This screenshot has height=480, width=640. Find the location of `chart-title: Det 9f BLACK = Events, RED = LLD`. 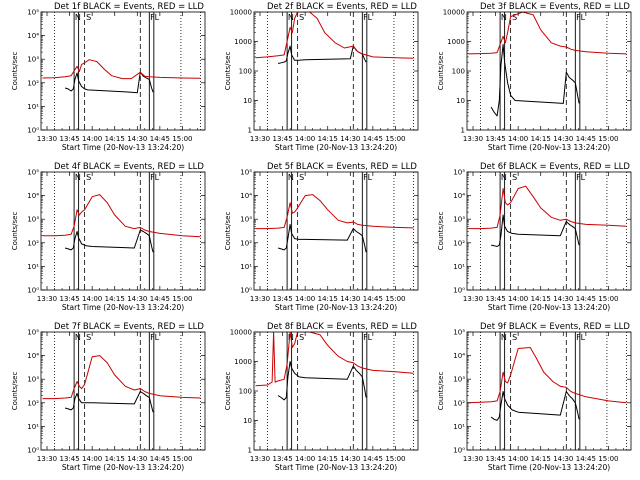

chart-title: Det 9f BLACK = Events, RED = LLD is located at coordinates (555, 327).